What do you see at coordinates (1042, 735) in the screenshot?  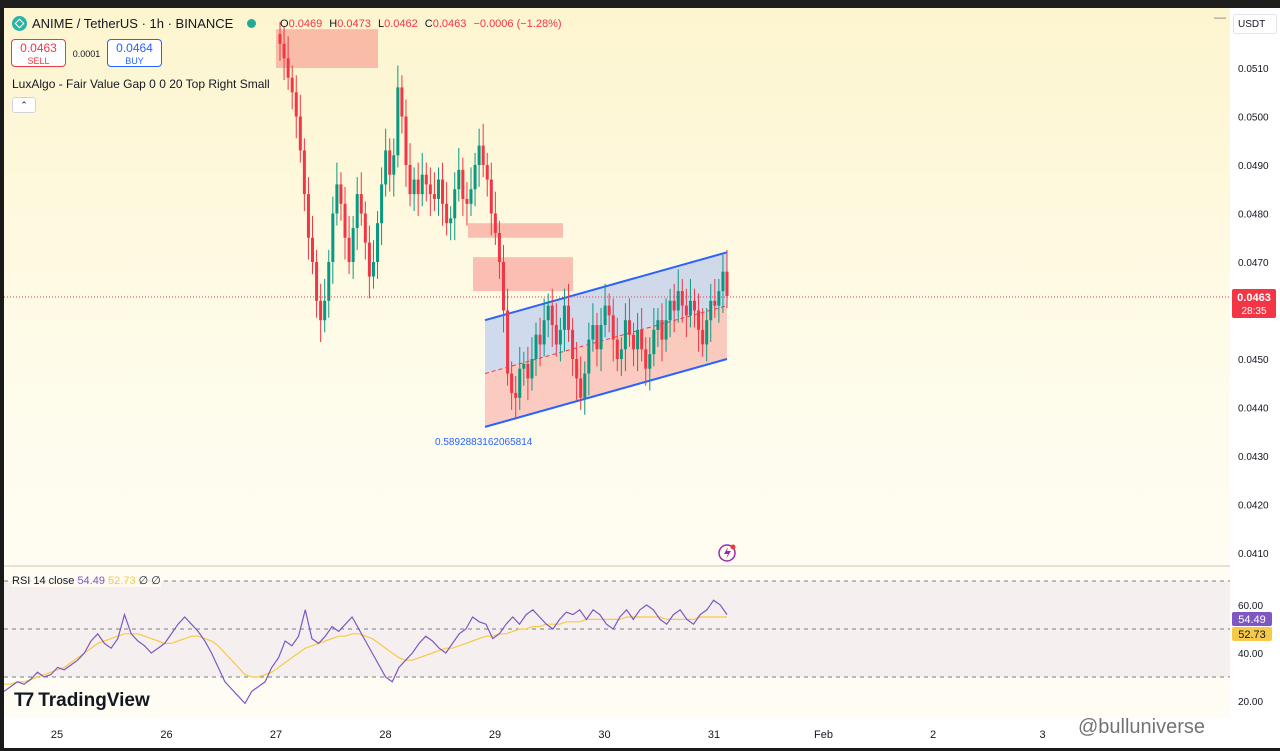 I see `time-tick-9: 3` at bounding box center [1042, 735].